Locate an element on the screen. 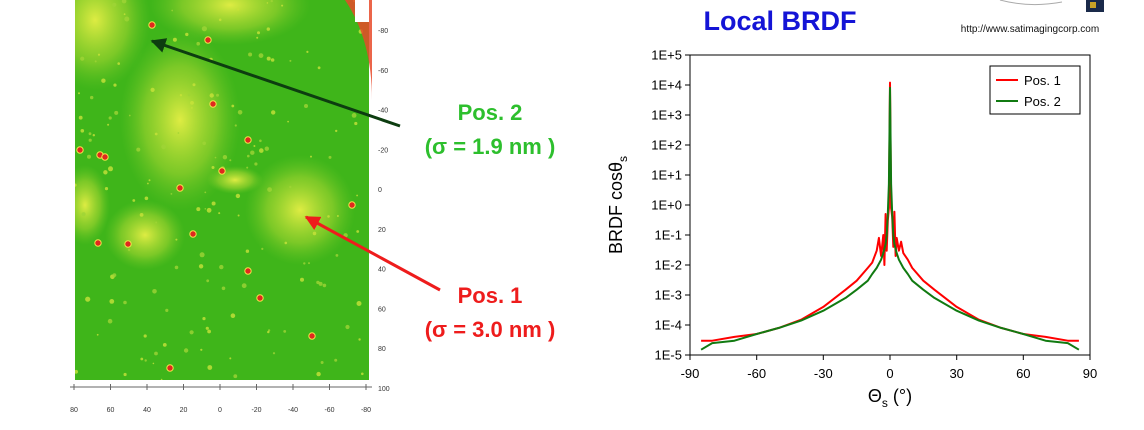 This screenshot has height=430, width=1144. map-right-tick-label: -80 is located at coordinates (383, 31).